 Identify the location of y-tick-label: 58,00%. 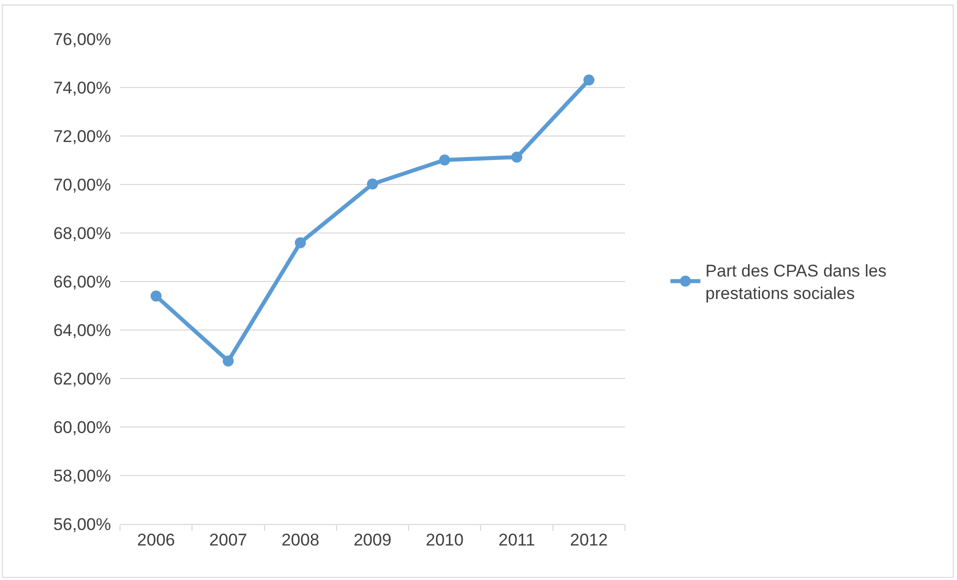
(82, 476).